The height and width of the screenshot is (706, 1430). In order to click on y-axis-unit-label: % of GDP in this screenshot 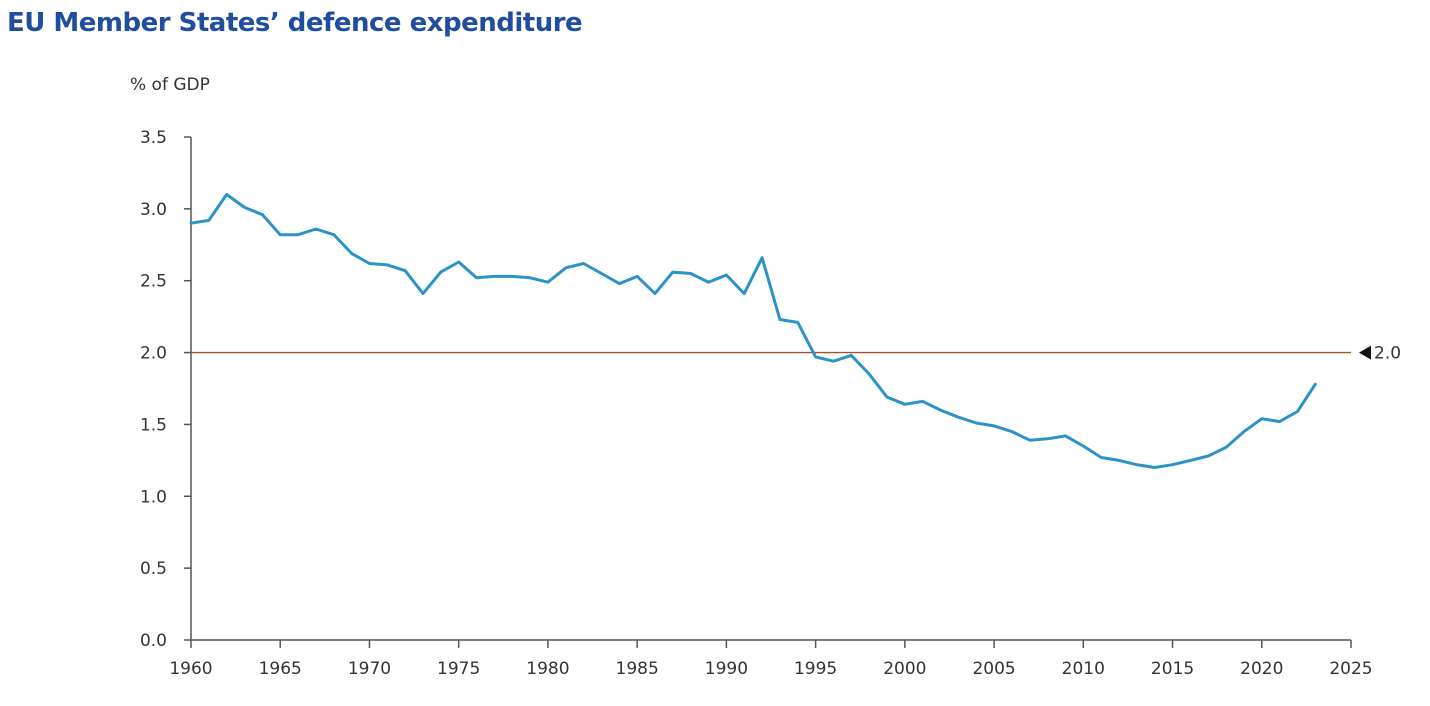, I will do `click(170, 85)`.